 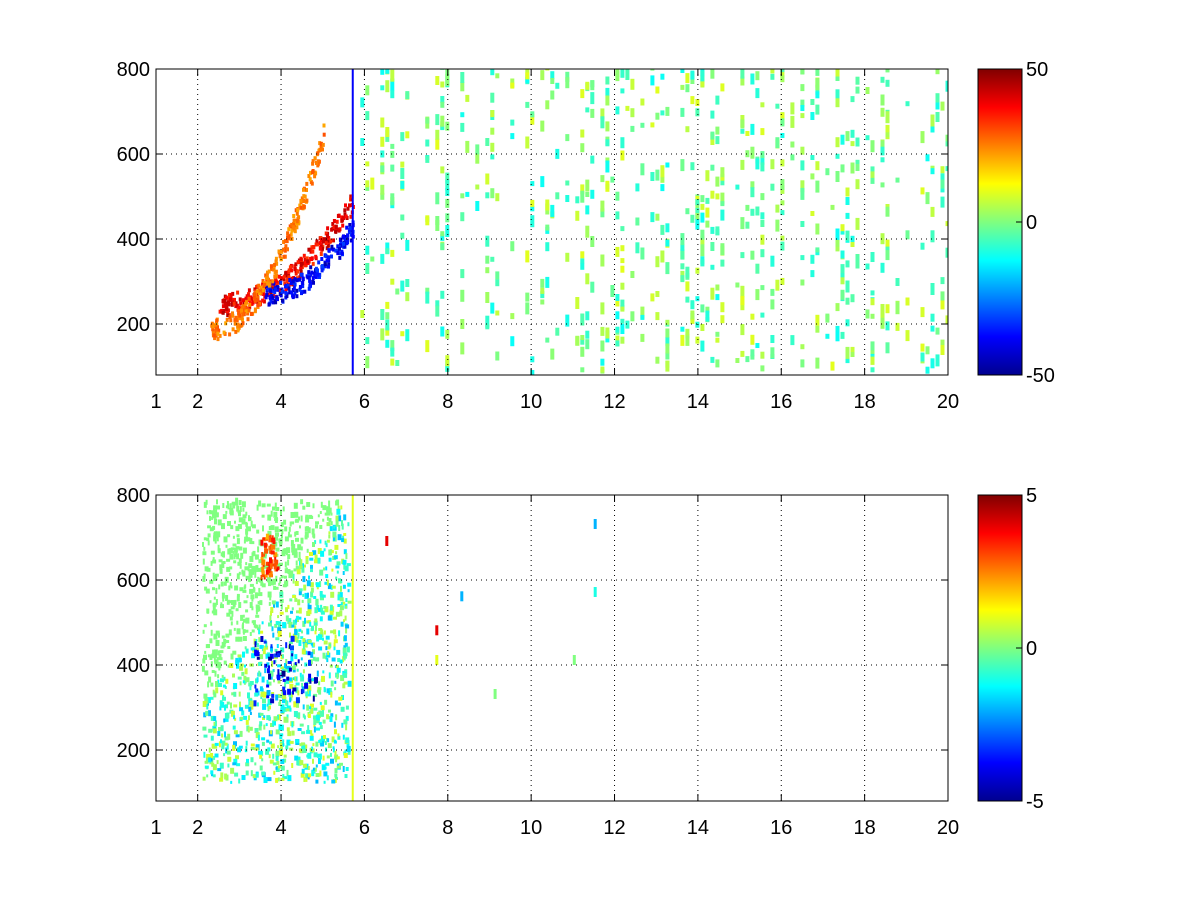 What do you see at coordinates (133, 325) in the screenshot?
I see `y-tick-label: 200` at bounding box center [133, 325].